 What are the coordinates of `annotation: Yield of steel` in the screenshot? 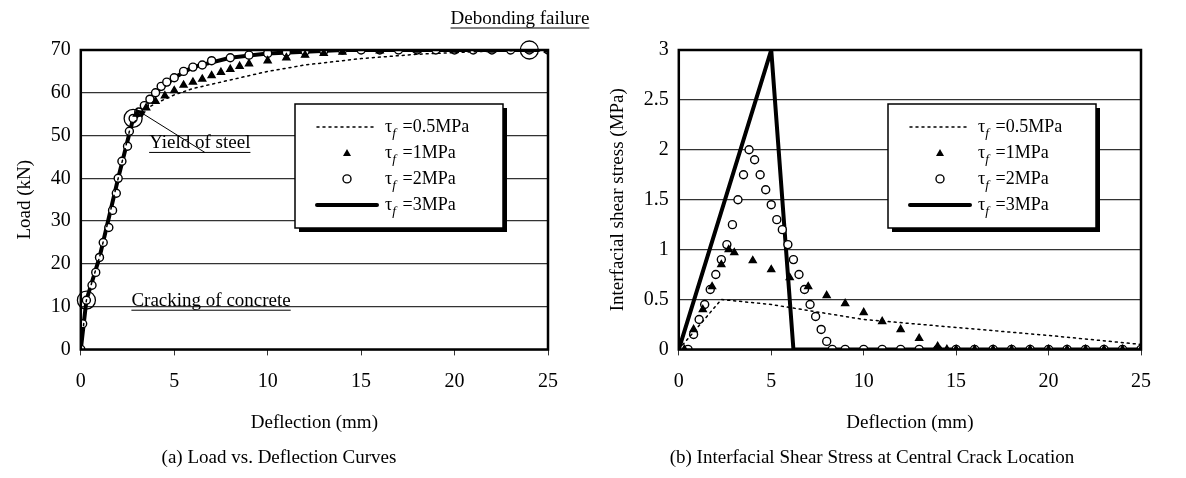 It's located at (200, 142).